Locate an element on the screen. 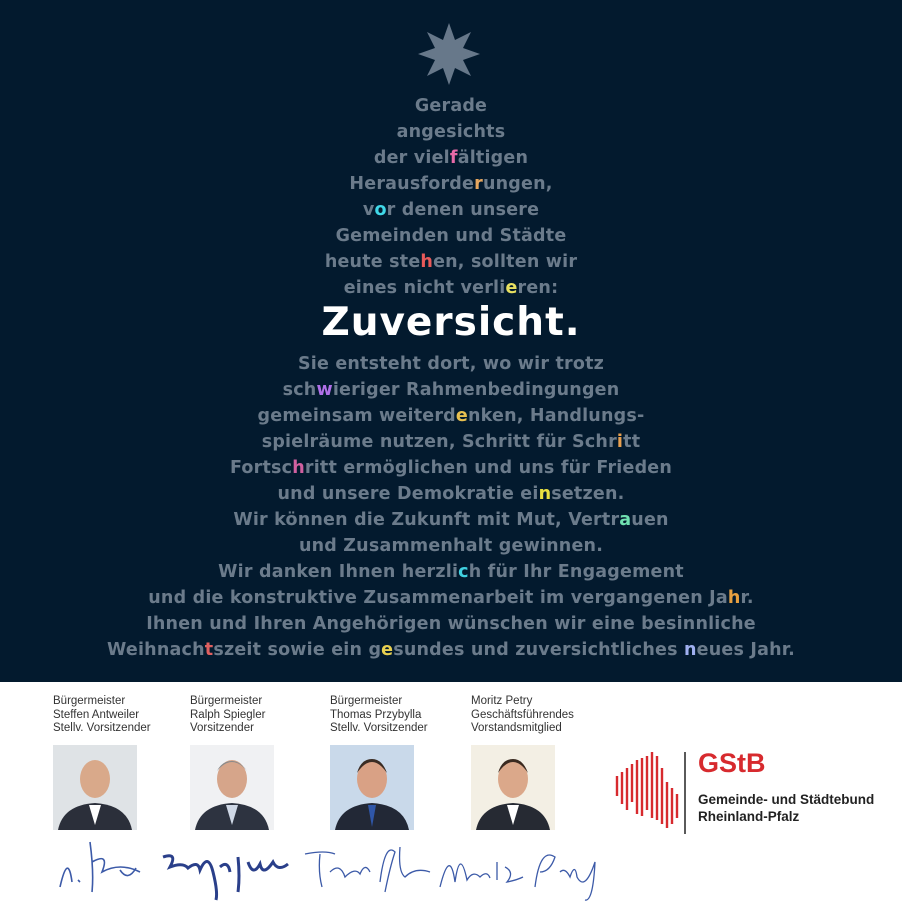 The width and height of the screenshot is (902, 903). poem-text: angesichts is located at coordinates (451, 132).